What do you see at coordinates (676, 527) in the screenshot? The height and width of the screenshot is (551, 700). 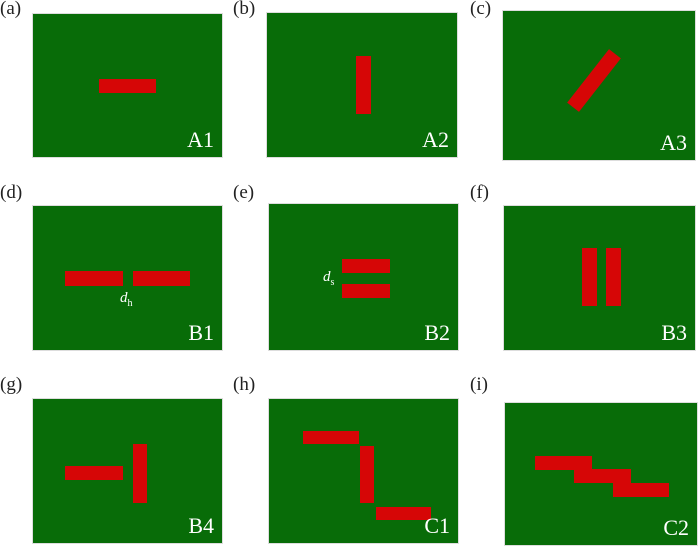 I see `panel-tag: C2` at bounding box center [676, 527].